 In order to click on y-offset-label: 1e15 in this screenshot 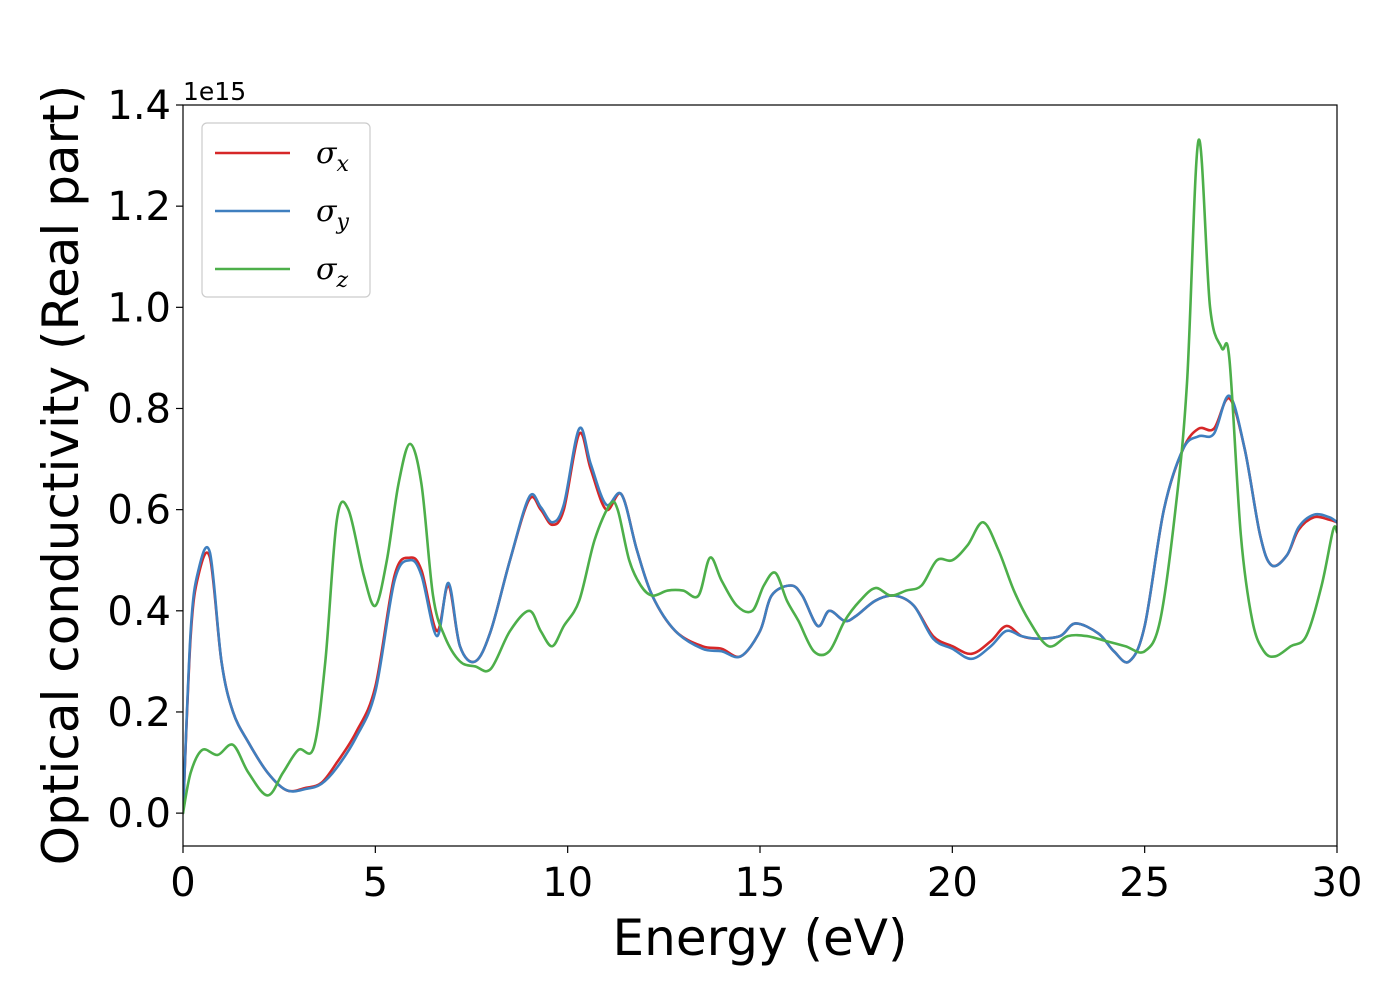, I will do `click(214, 91)`.